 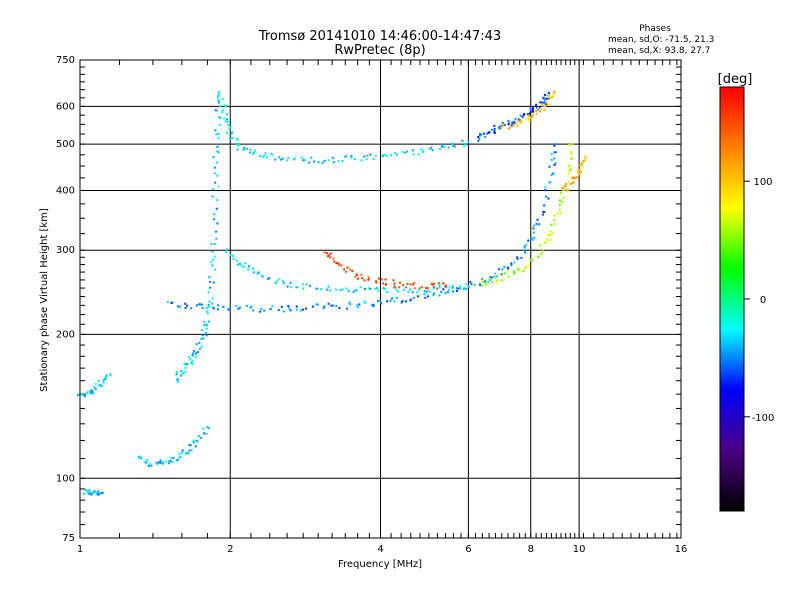 I want to click on phase-stats-o: mean, sd,O: -71.5, 21.3, so click(x=661, y=40).